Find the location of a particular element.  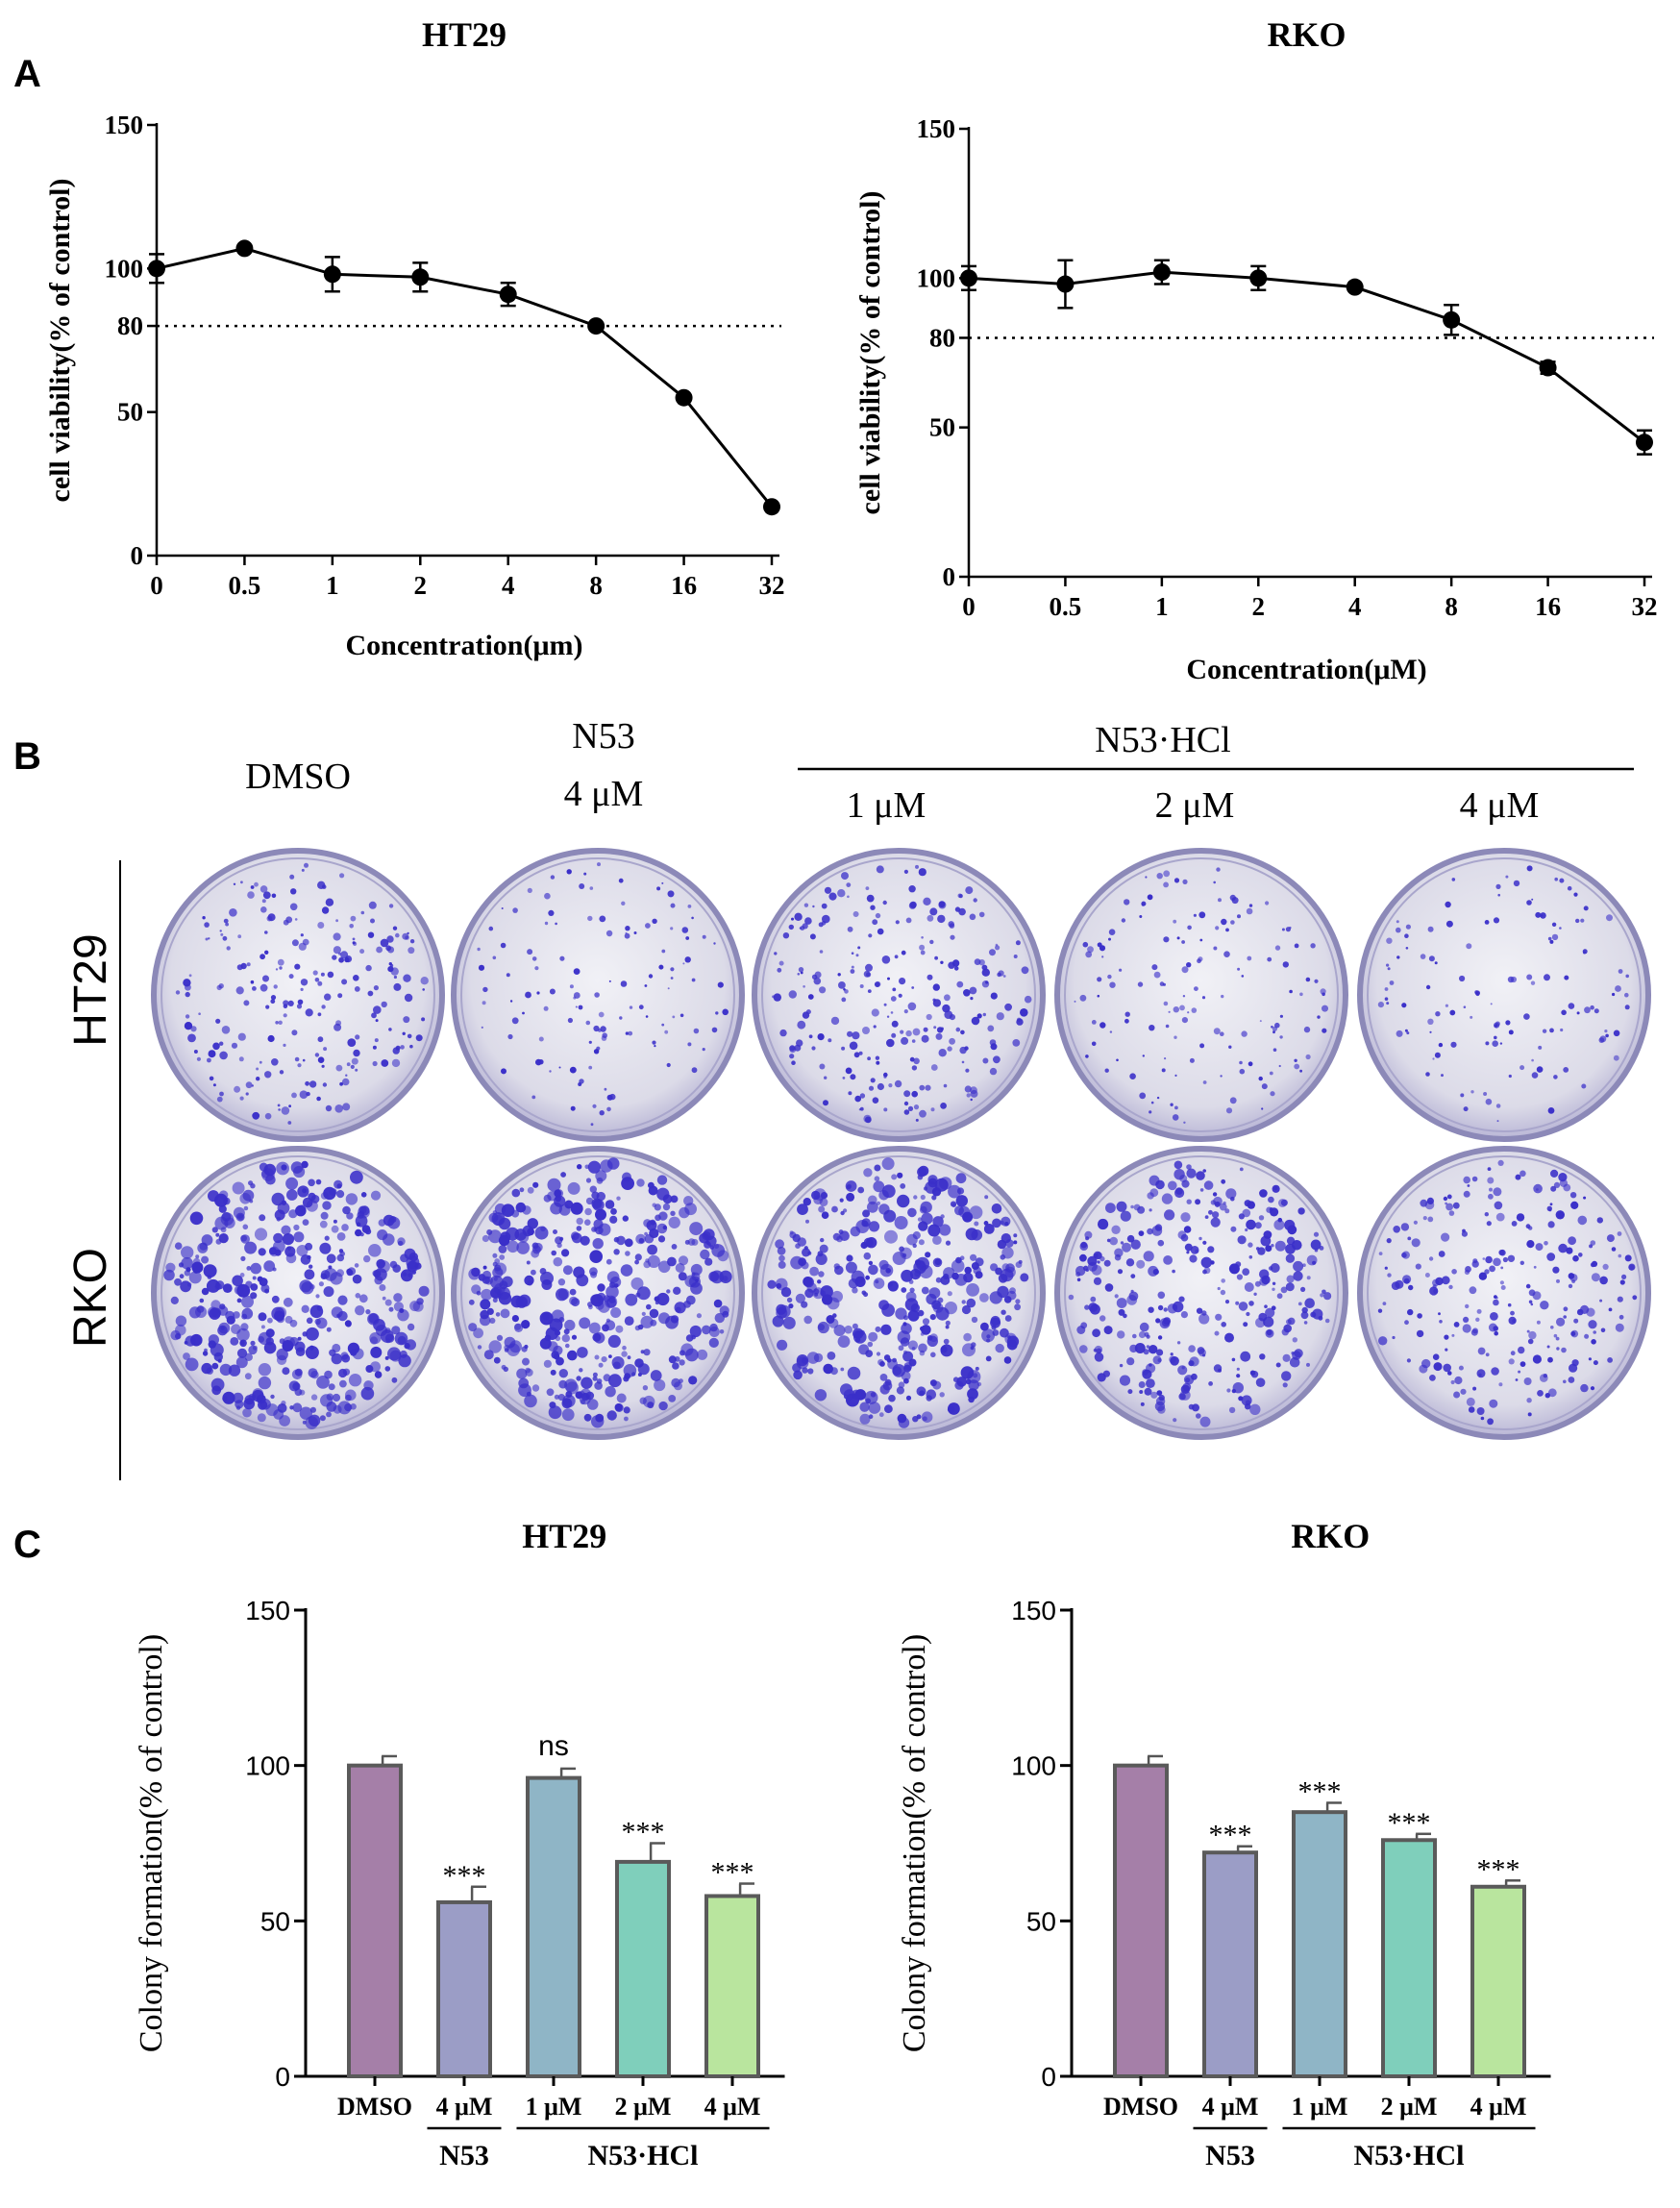

data-point is located at coordinates (772, 507).